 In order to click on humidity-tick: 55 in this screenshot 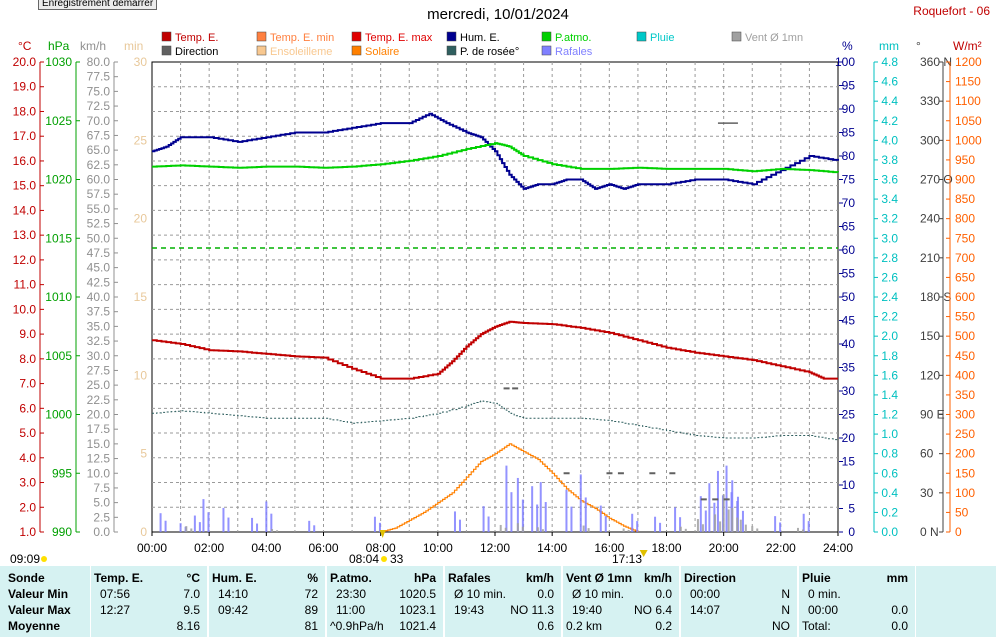, I will do `click(849, 274)`.